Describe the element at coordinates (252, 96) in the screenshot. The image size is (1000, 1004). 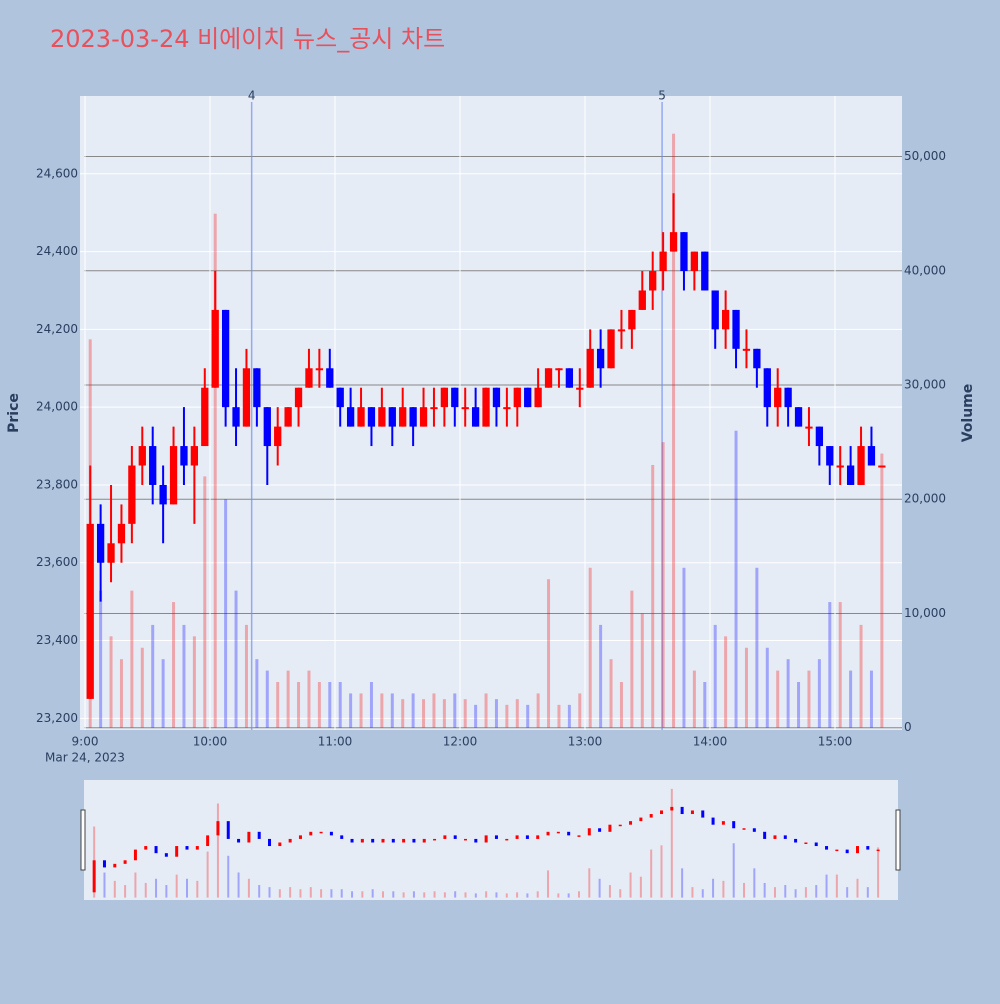
I see `news-label: 4` at that location.